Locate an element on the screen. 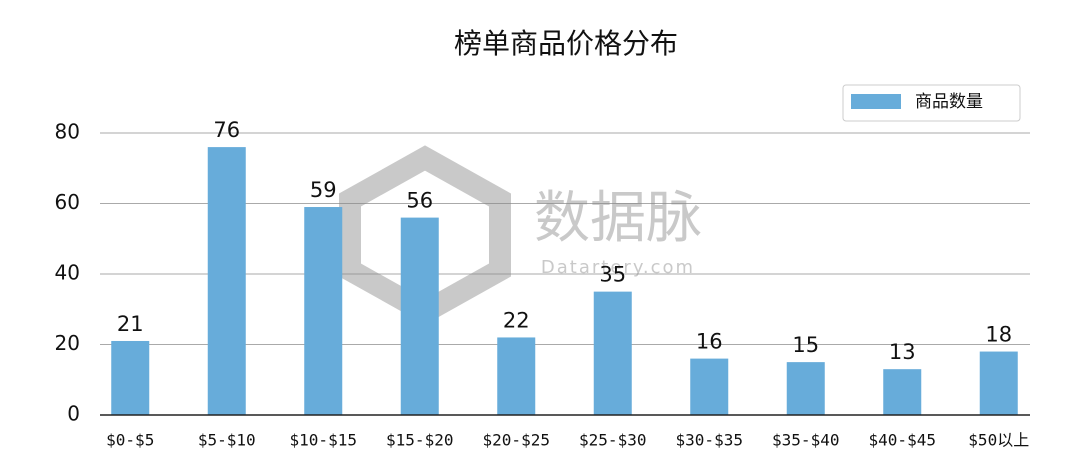 Image resolution: width=1072 pixels, height=470 pixels. chart-title: 榜单商品价格分布 is located at coordinates (566, 43).